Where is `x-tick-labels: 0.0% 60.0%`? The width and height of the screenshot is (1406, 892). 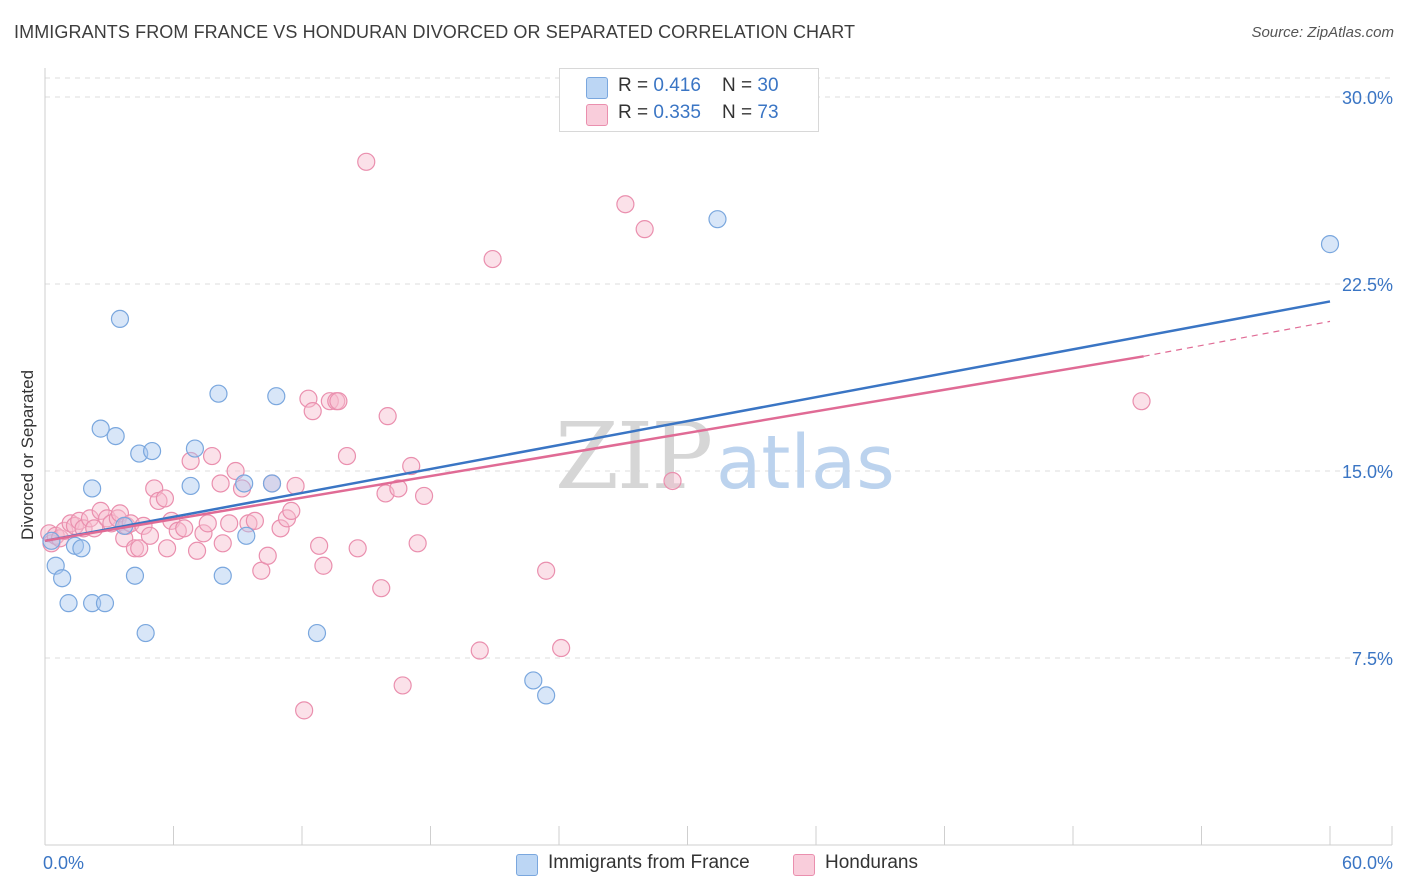 x-tick-labels: 0.0% 60.0% is located at coordinates (718, 863).